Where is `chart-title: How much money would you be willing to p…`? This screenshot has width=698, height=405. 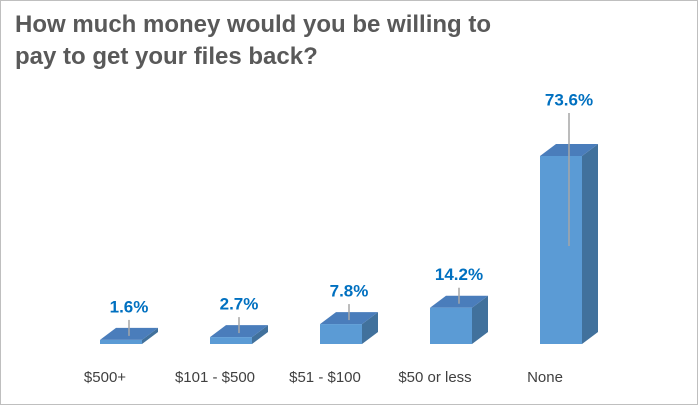 chart-title: How much money would you be willing to p… is located at coordinates (253, 40).